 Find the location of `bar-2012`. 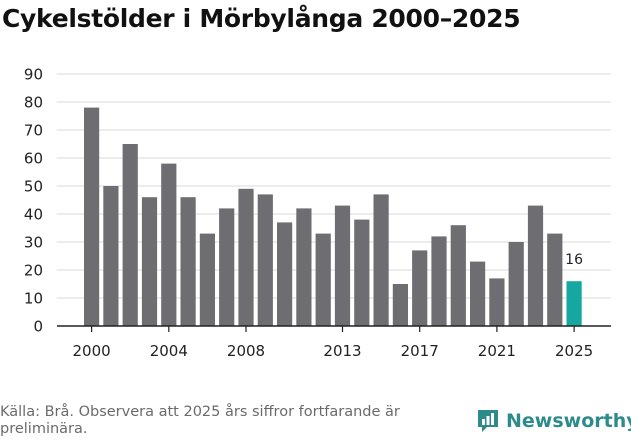

bar-2012 is located at coordinates (323, 279).